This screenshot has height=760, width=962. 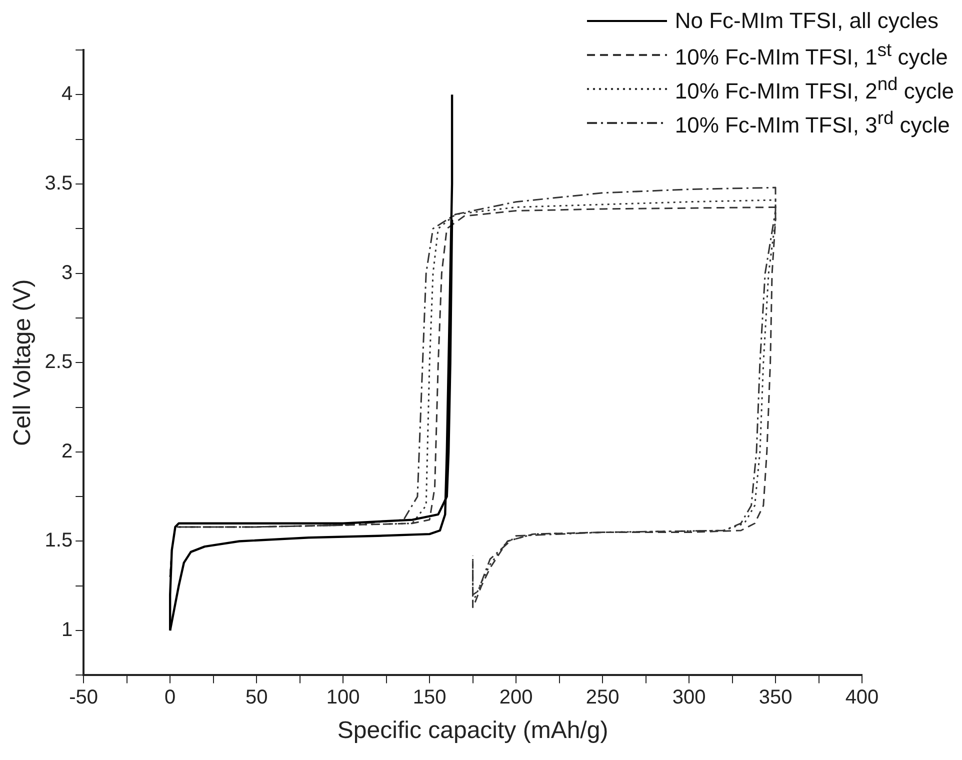 What do you see at coordinates (806, 21) in the screenshot?
I see `legend-label: No Fc-MIm TFSI, all cycles` at bounding box center [806, 21].